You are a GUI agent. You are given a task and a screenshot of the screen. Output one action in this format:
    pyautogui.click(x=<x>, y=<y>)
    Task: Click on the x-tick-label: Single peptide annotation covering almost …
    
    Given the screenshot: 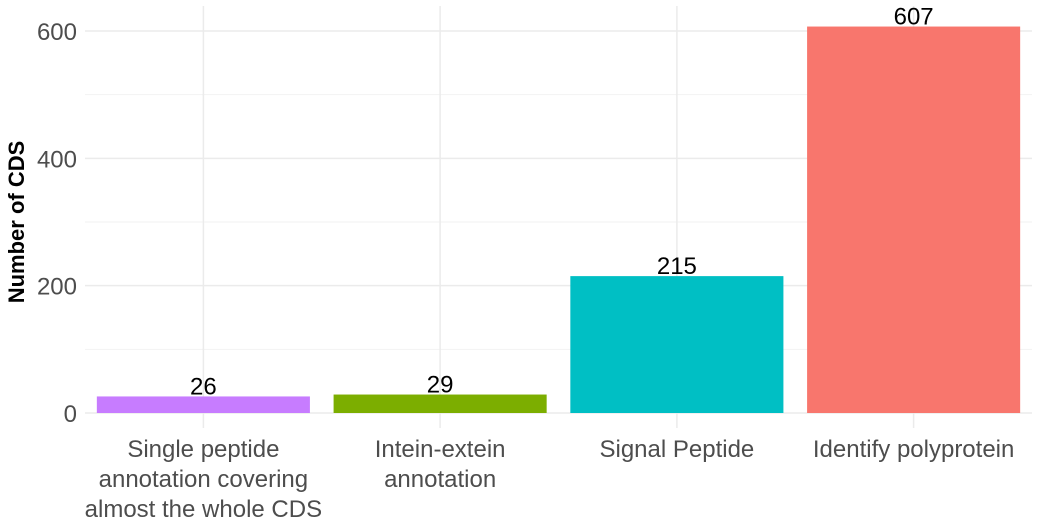 What is the action you would take?
    pyautogui.click(x=203, y=479)
    